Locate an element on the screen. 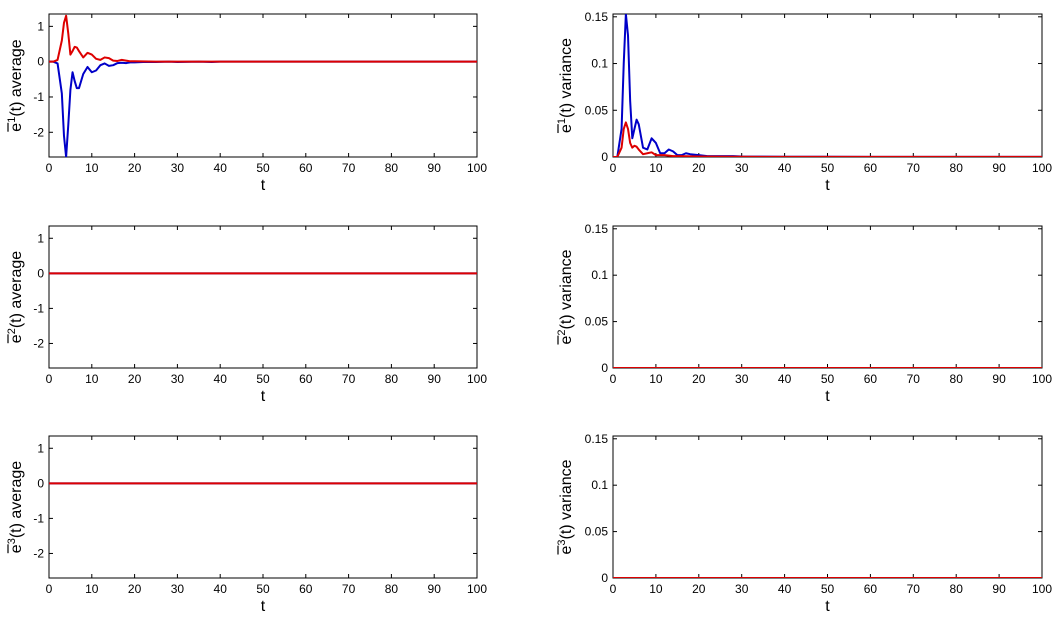 Image resolution: width=1060 pixels, height=623 pixels. svg-text: e3(t) variance is located at coordinates (565, 506).